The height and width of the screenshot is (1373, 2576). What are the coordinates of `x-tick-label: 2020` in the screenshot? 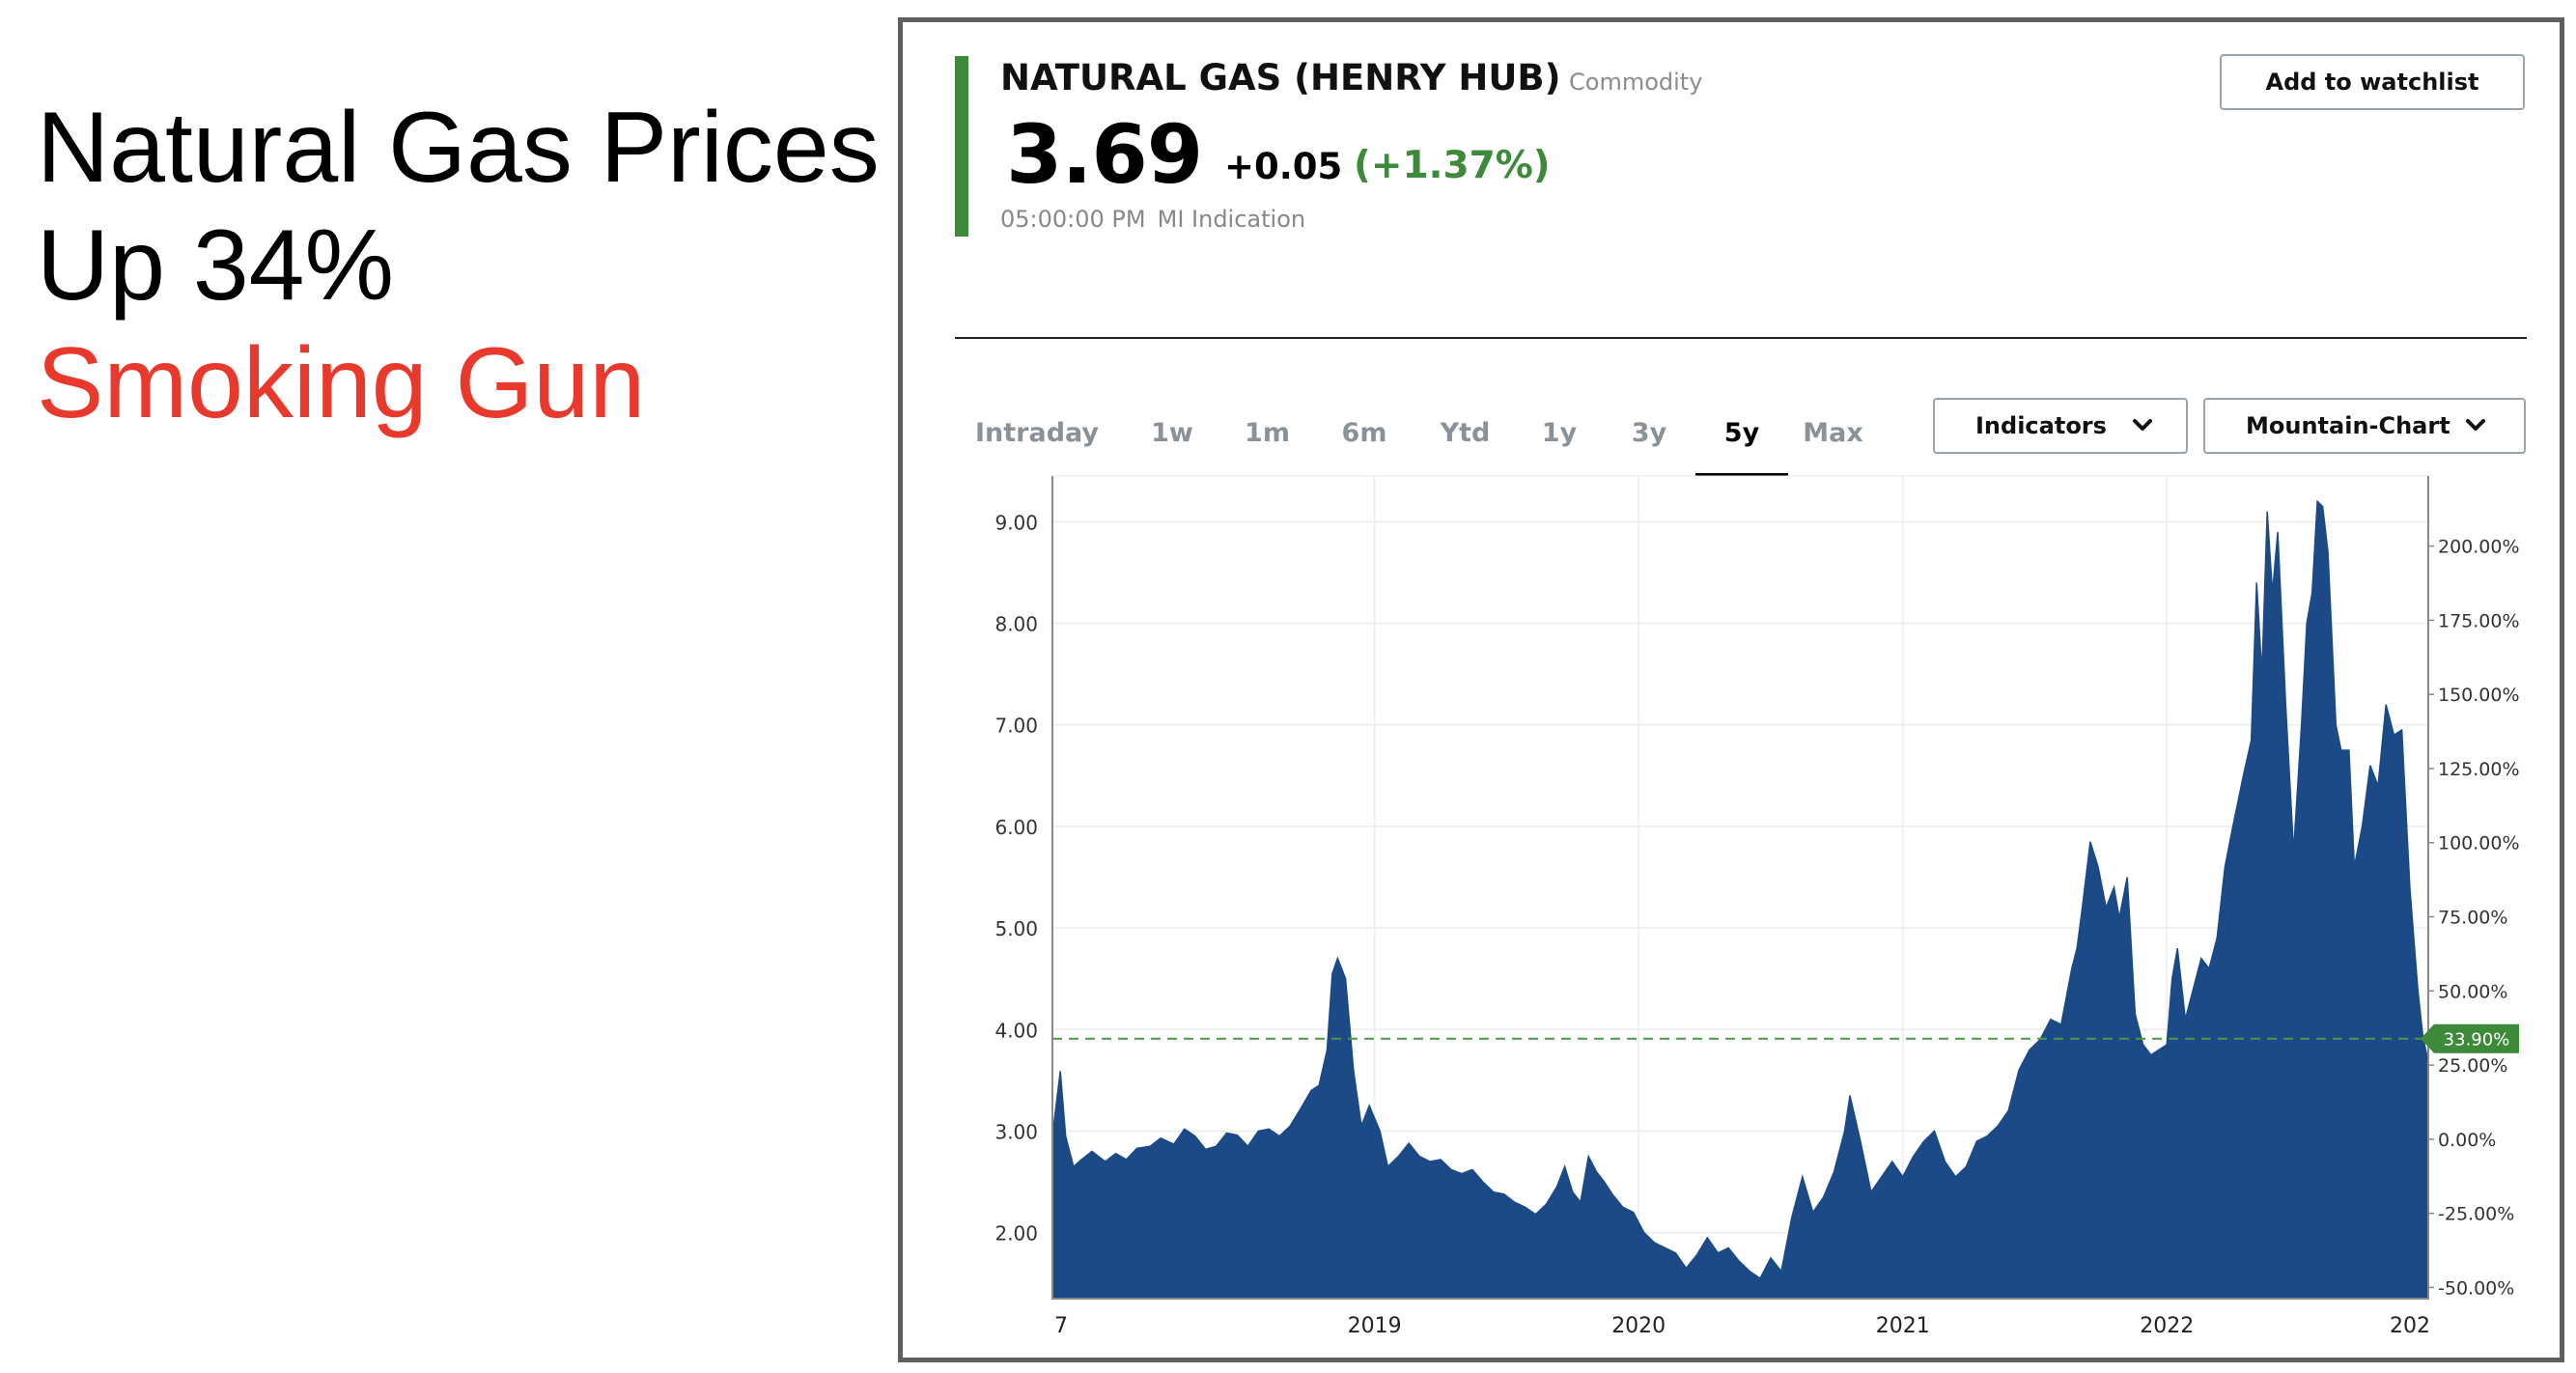 It's located at (1639, 1326).